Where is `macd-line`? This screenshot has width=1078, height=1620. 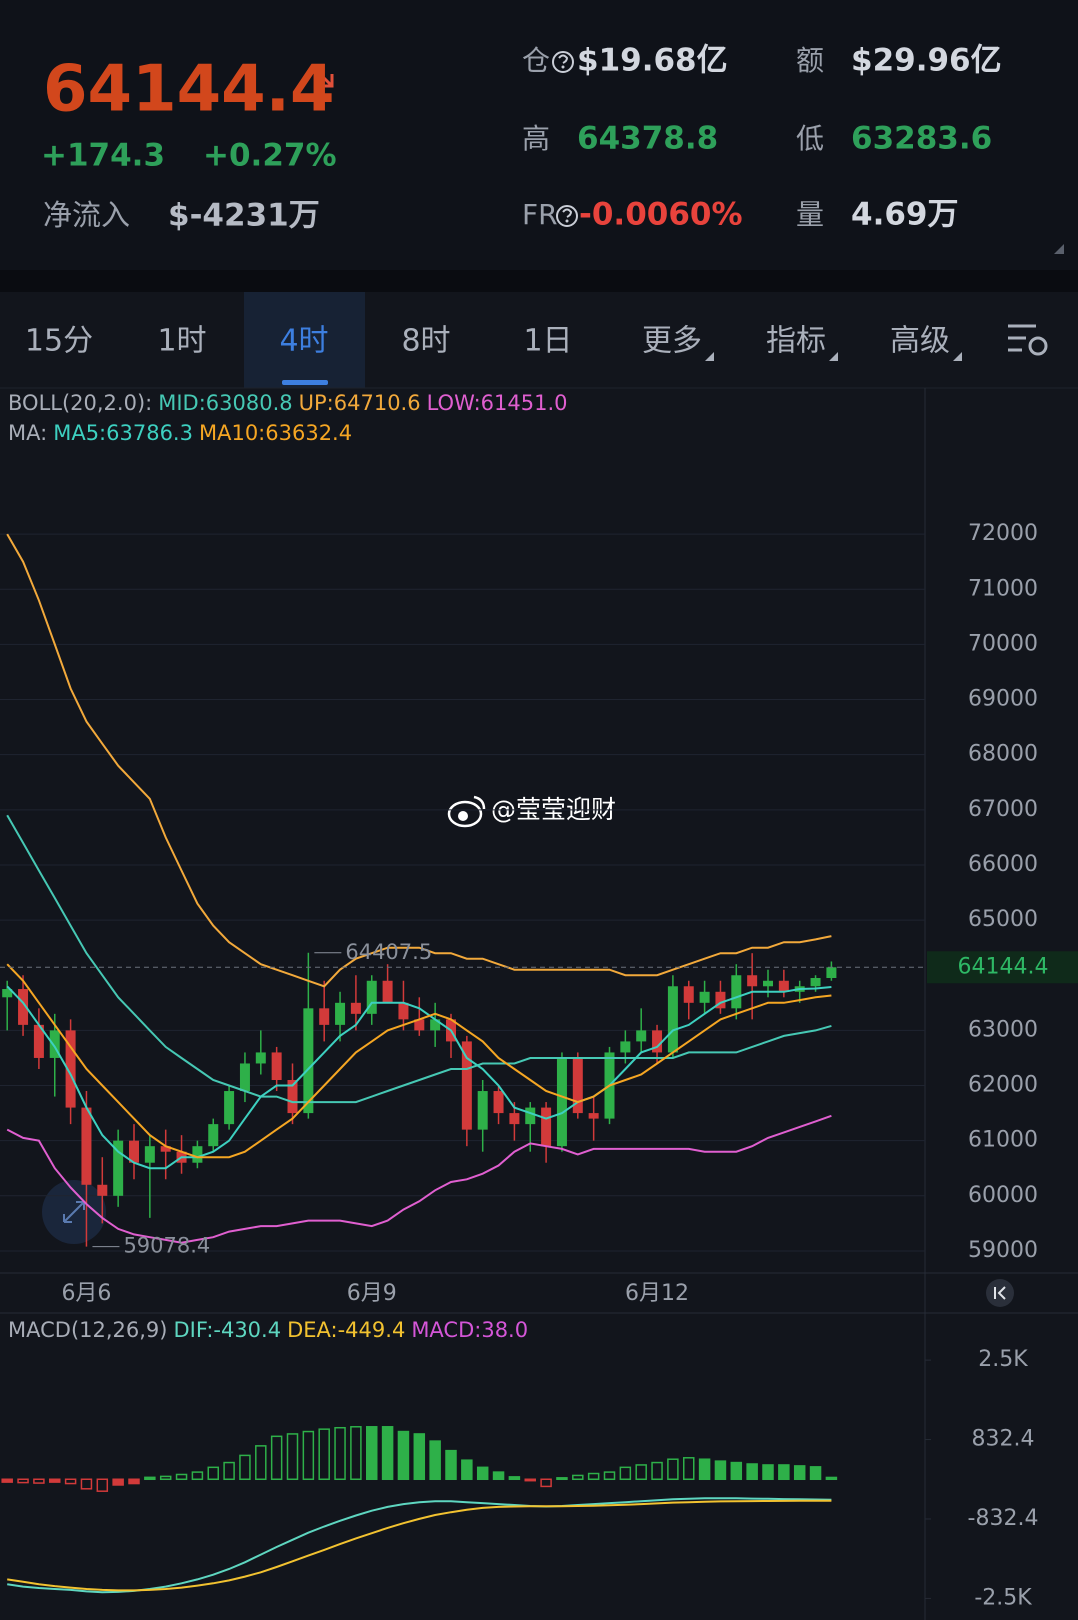 macd-line is located at coordinates (419, 1545).